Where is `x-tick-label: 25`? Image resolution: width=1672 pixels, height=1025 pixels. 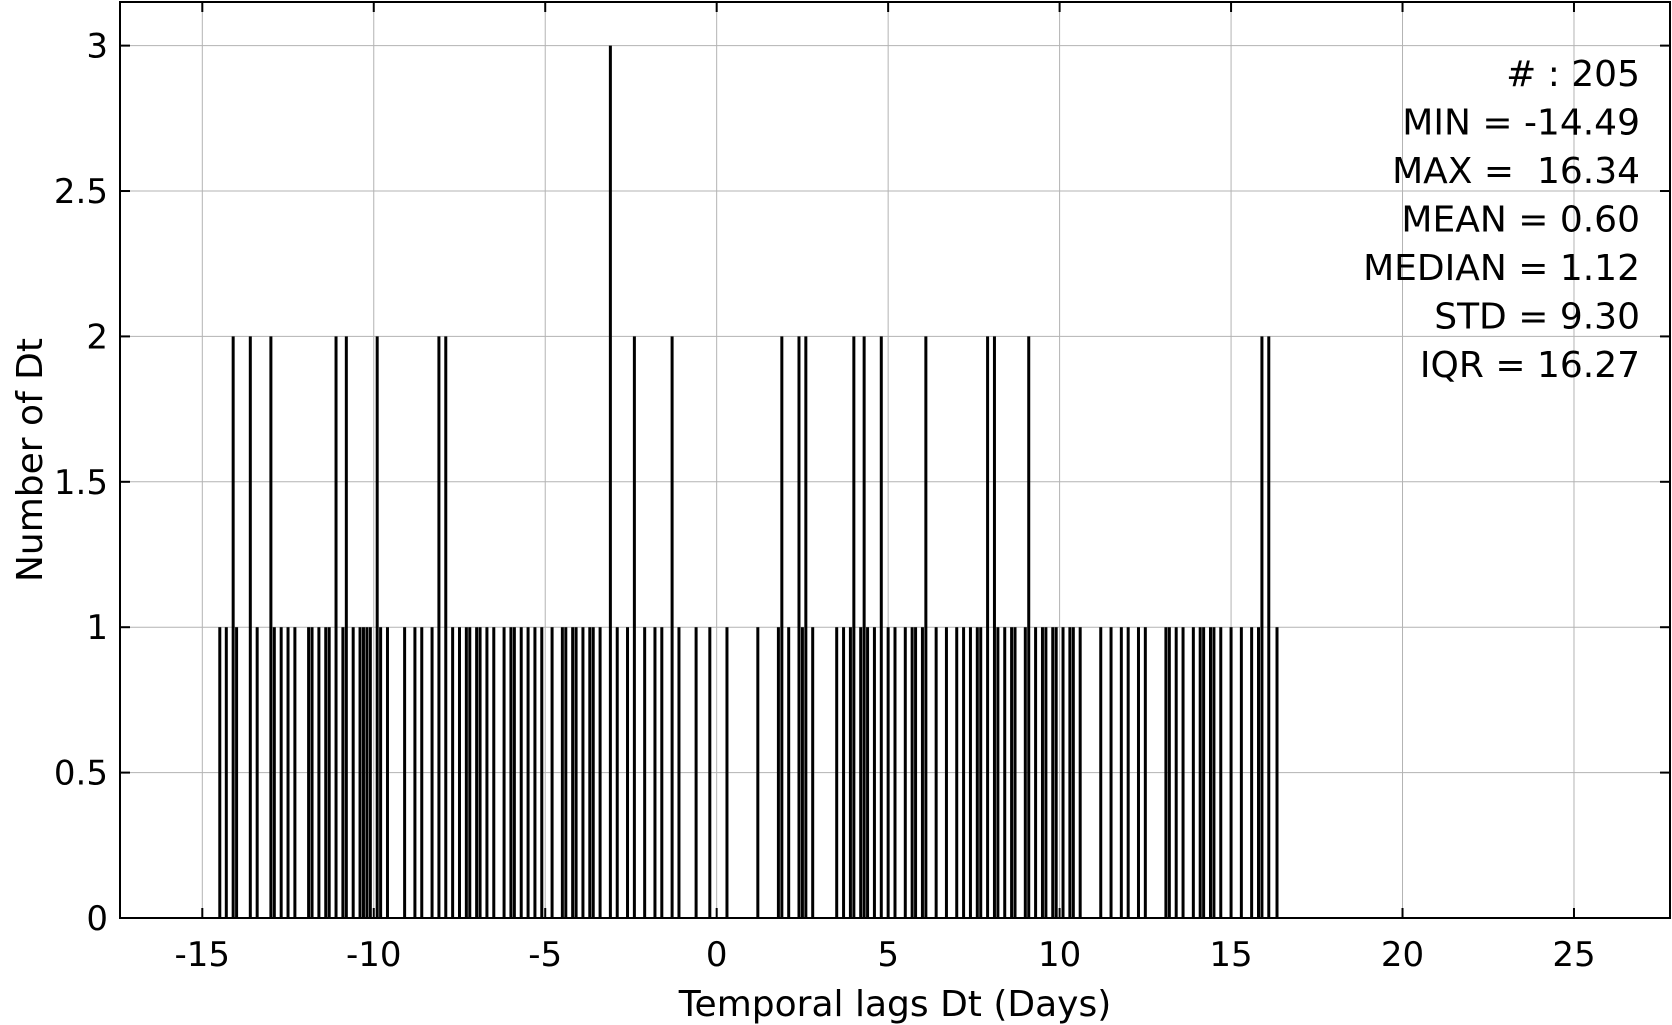 x-tick-label: 25 is located at coordinates (1573, 955).